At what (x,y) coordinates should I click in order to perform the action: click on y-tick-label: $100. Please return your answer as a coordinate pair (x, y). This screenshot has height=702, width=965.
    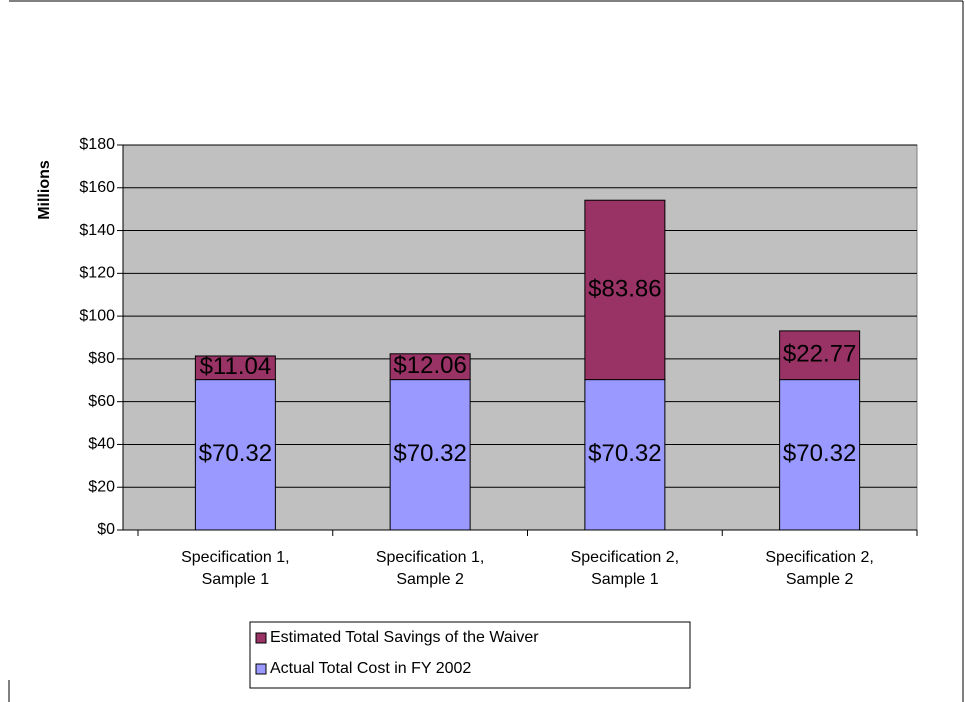
    Looking at the image, I should click on (97, 315).